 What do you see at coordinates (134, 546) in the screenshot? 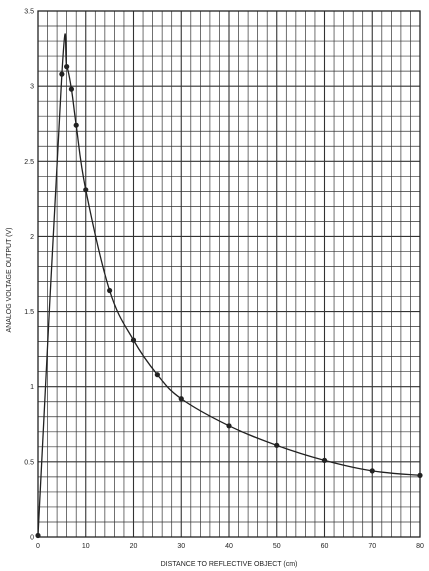
I see `x-tick-label: 20` at bounding box center [134, 546].